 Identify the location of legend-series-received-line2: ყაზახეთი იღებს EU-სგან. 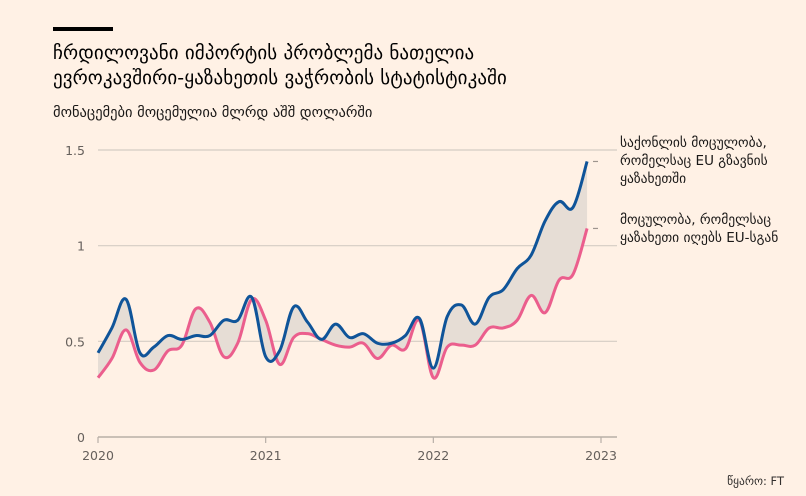
(699, 238).